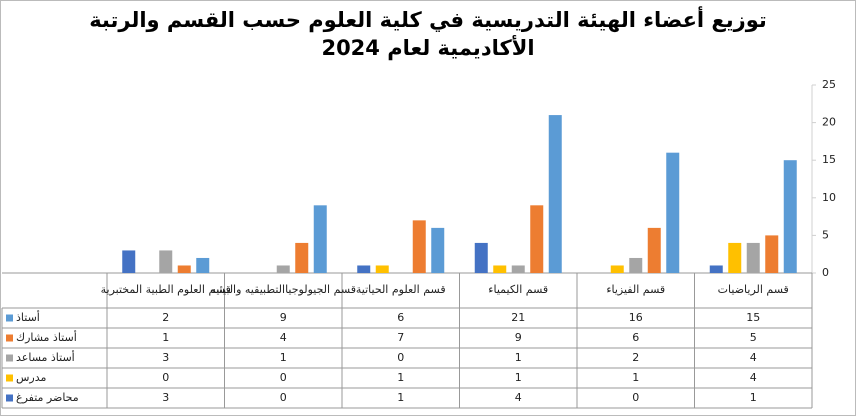  Describe the element at coordinates (825, 234) in the screenshot. I see `y-tick-label: 5` at that location.